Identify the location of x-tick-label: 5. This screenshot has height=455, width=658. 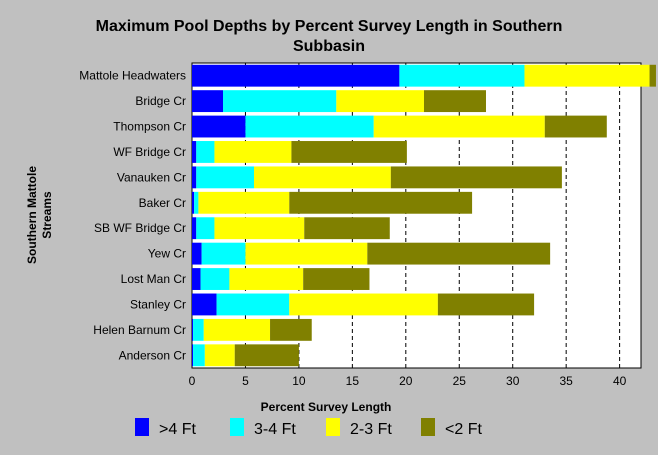
(245, 381).